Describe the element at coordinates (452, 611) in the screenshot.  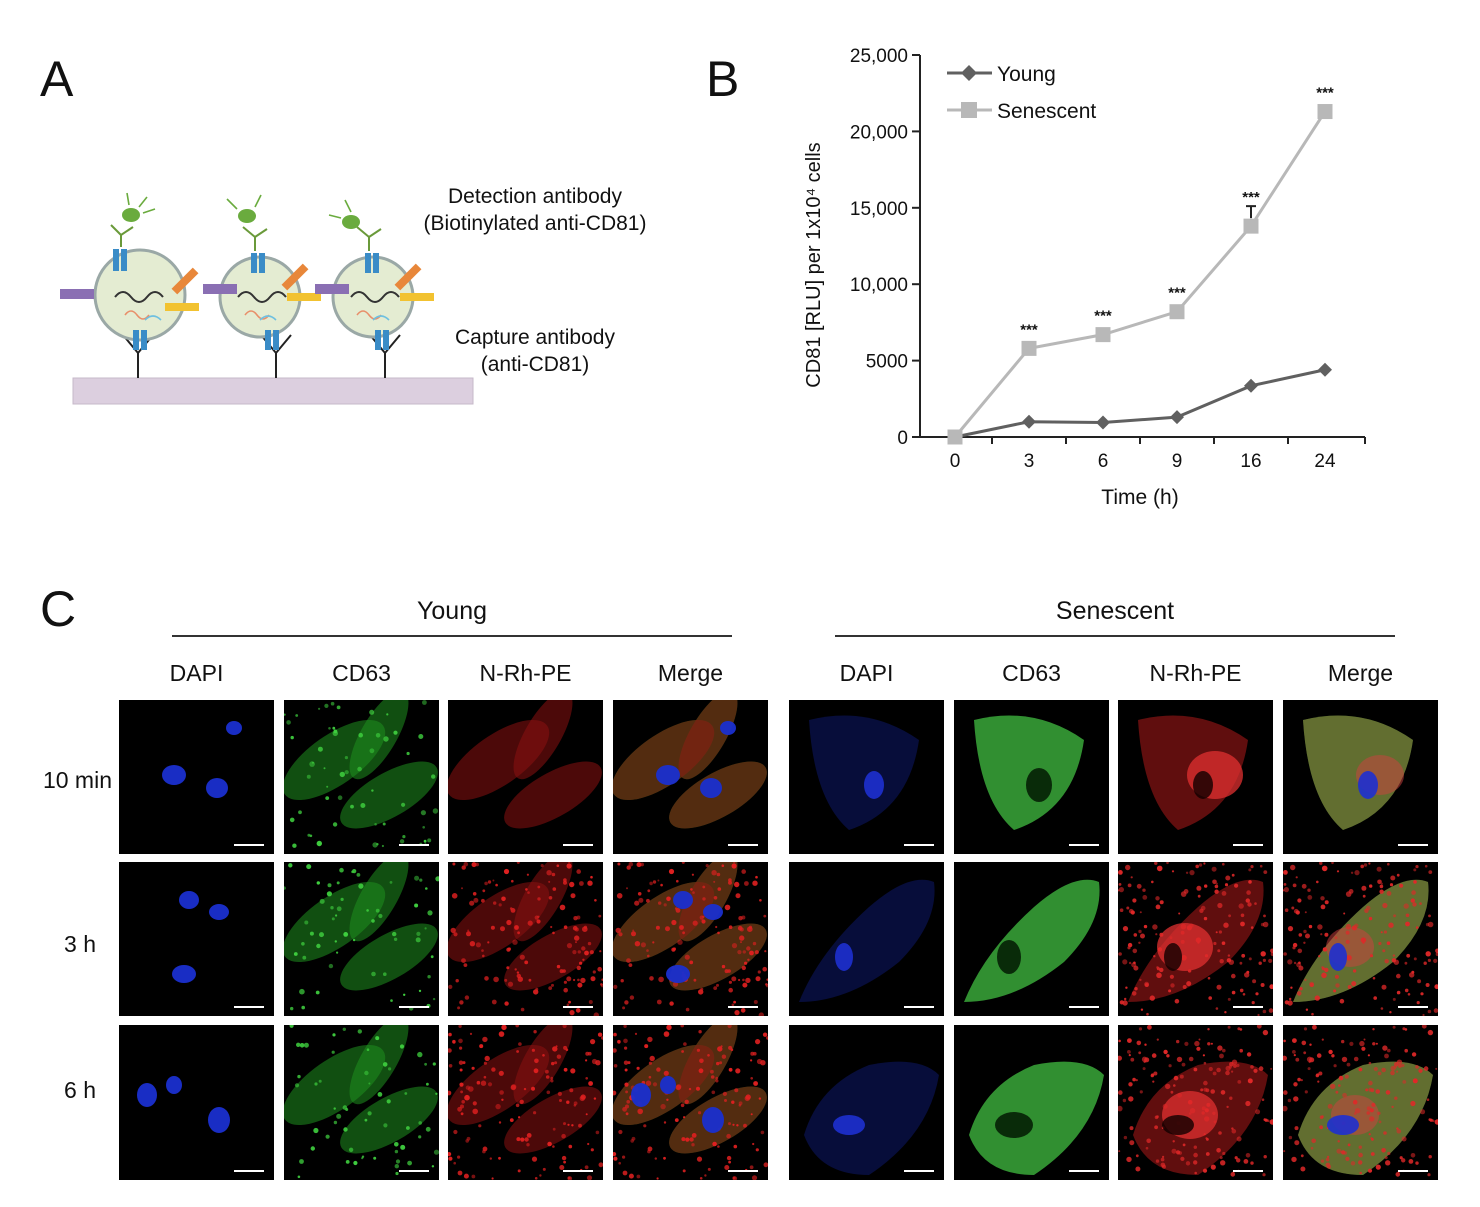
I see `group-title-young: Young` at that location.